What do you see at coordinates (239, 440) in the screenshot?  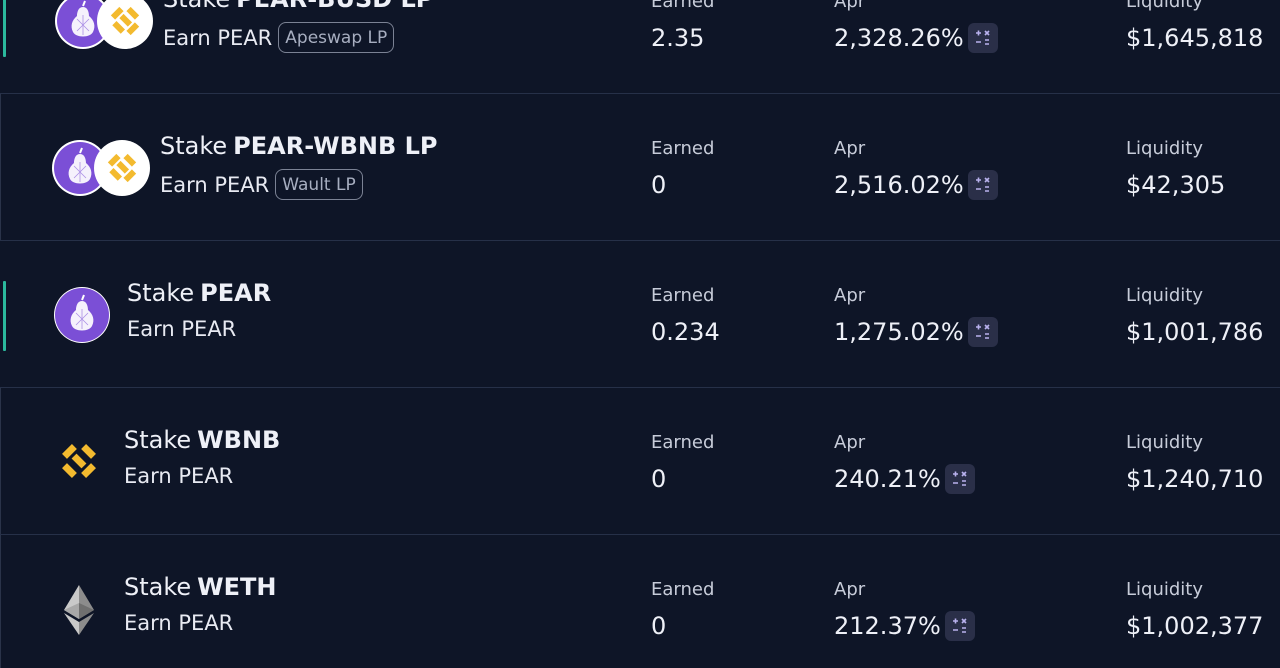 I see `stake-pair: WBNB` at bounding box center [239, 440].